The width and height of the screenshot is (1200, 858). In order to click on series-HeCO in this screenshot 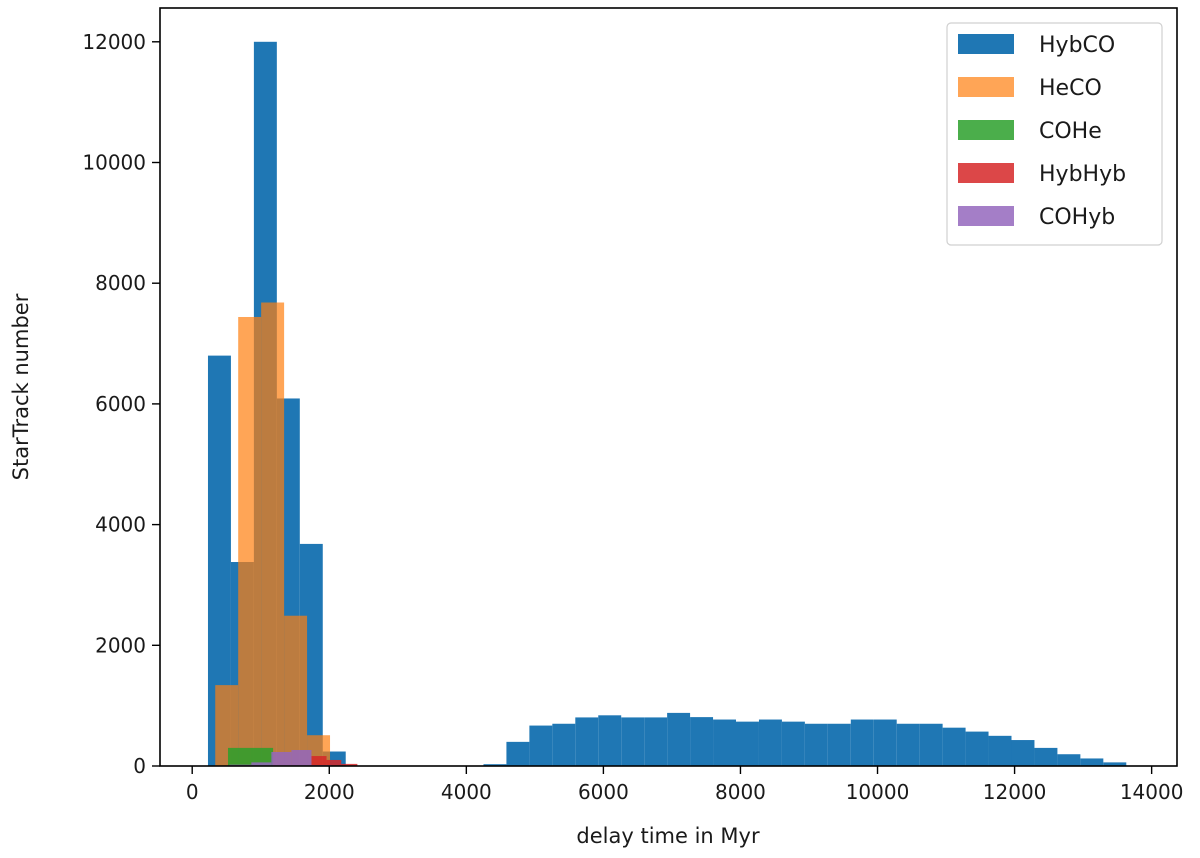, I will do `click(273, 534)`.